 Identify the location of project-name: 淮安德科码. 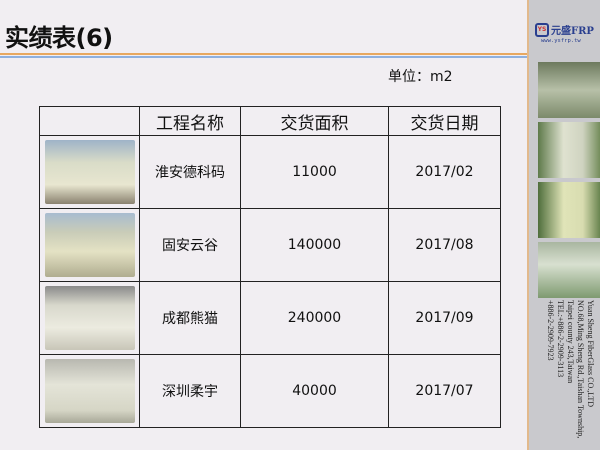
(190, 172).